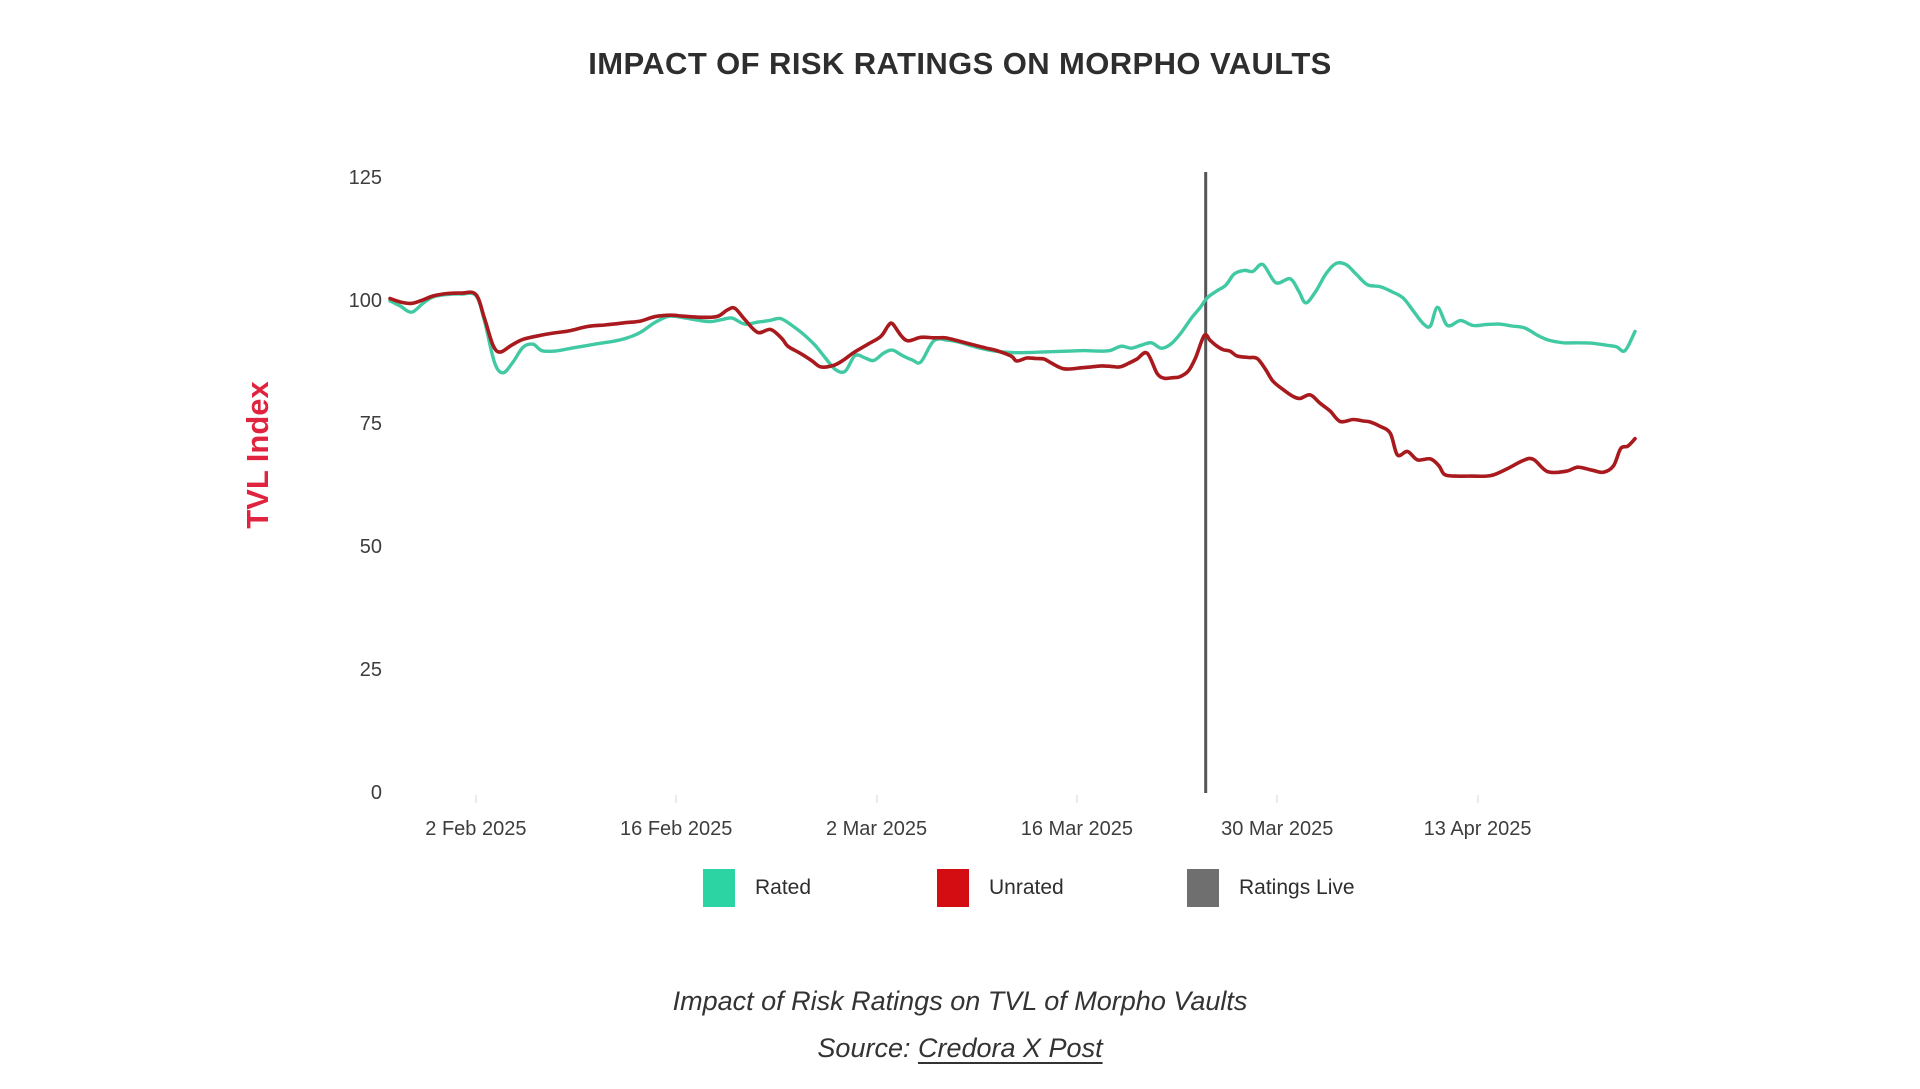 This screenshot has height=1089, width=1920. I want to click on x-tick-label: 2 Feb 2025, so click(476, 829).